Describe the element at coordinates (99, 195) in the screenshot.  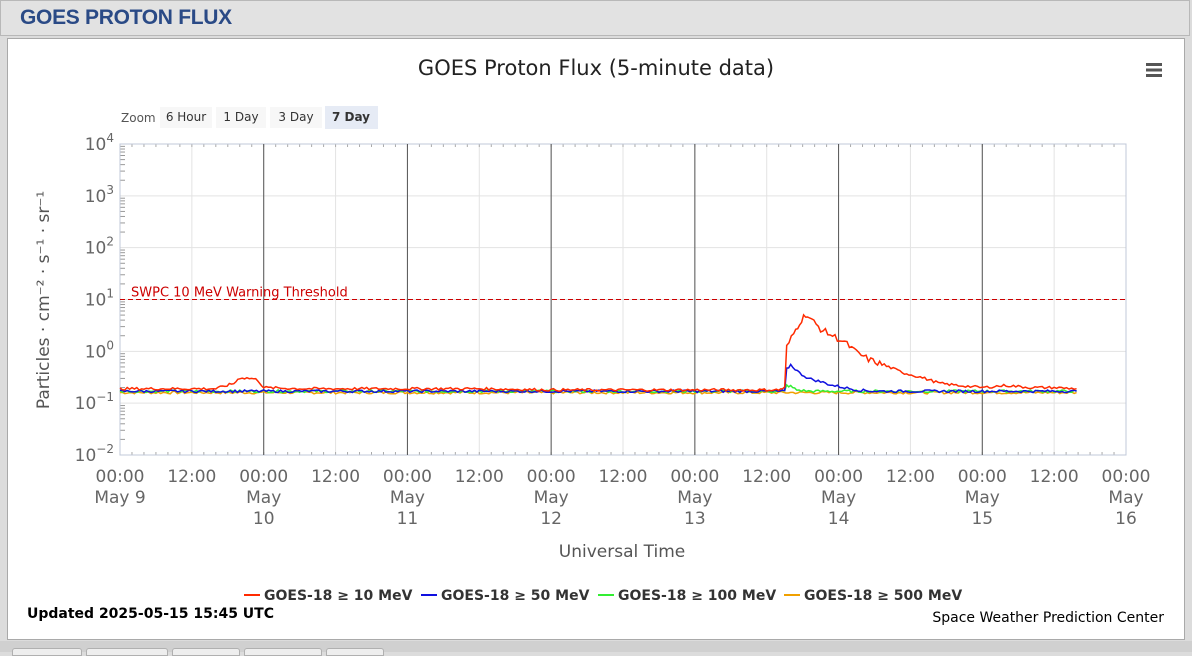
I see `y-tick-label: 10³` at that location.